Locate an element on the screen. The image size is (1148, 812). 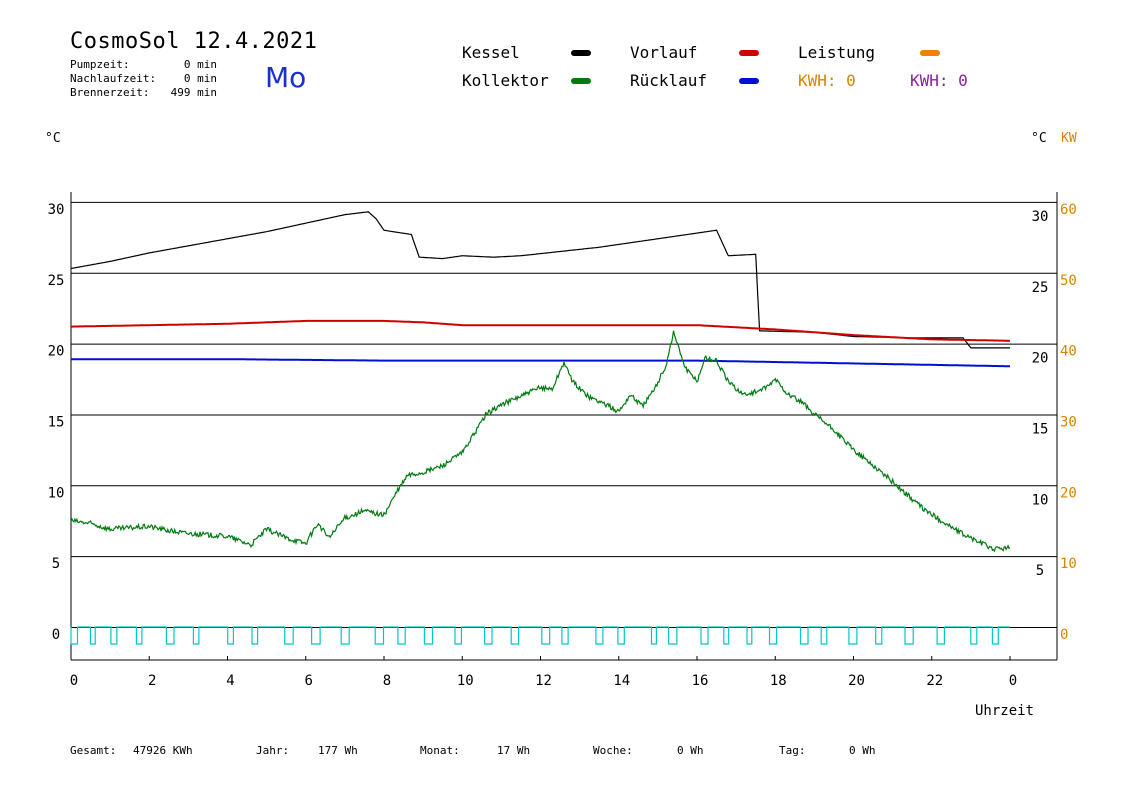
x-tick-10: 20 is located at coordinates (856, 681).